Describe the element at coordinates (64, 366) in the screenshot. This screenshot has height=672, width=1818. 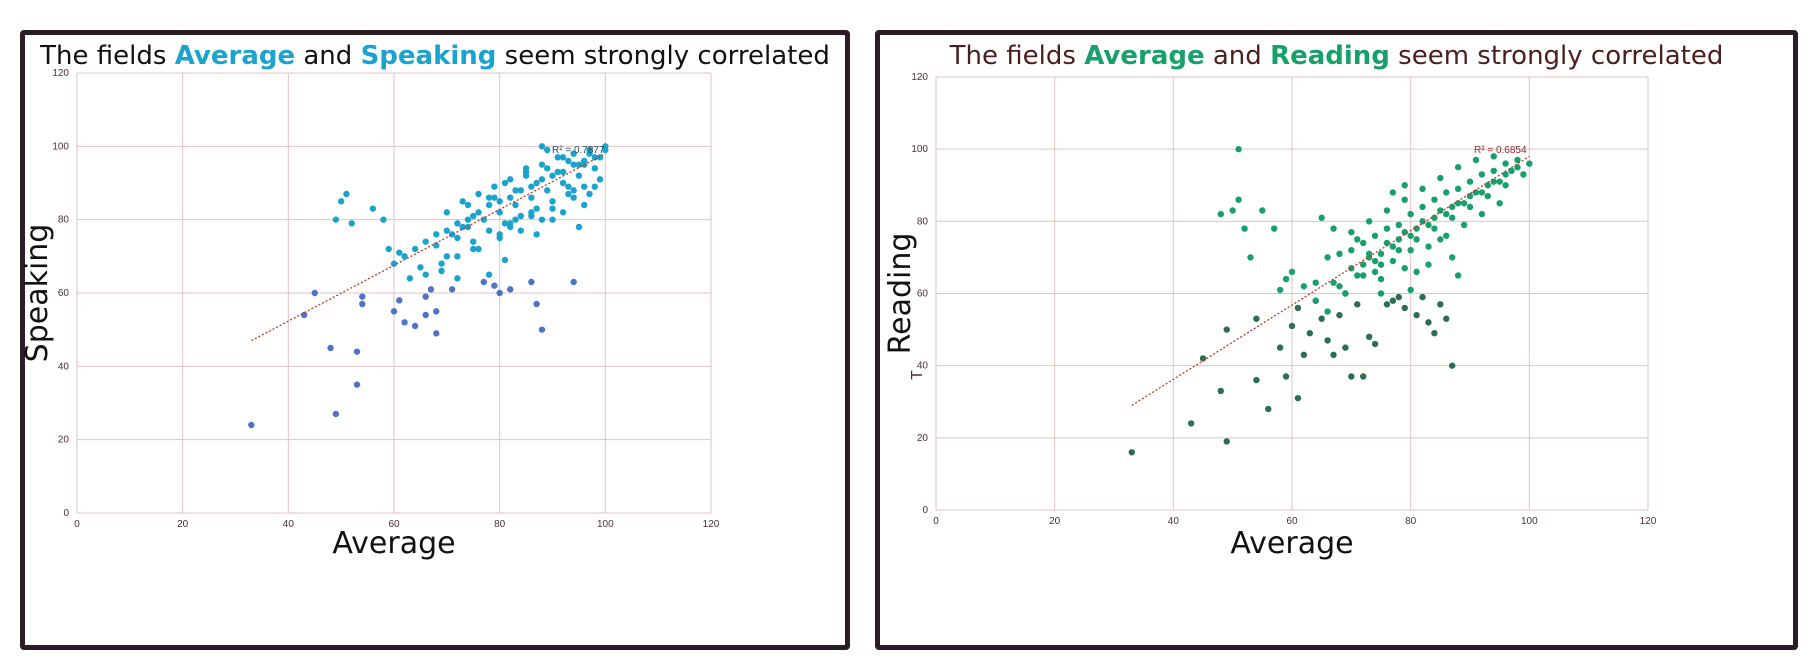
I see `y-tick-label: 40` at that location.